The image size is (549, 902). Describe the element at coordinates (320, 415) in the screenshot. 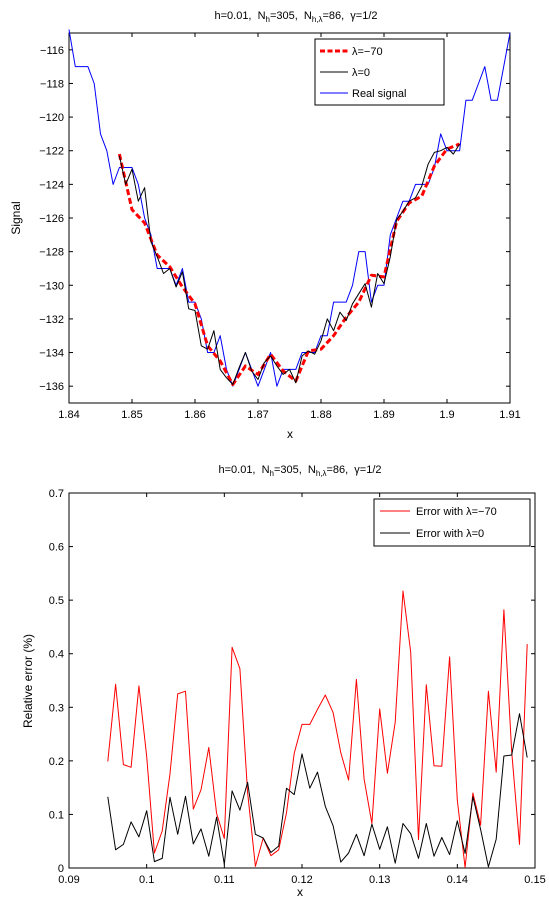

I see `top-x-tick-label: 1.88` at that location.